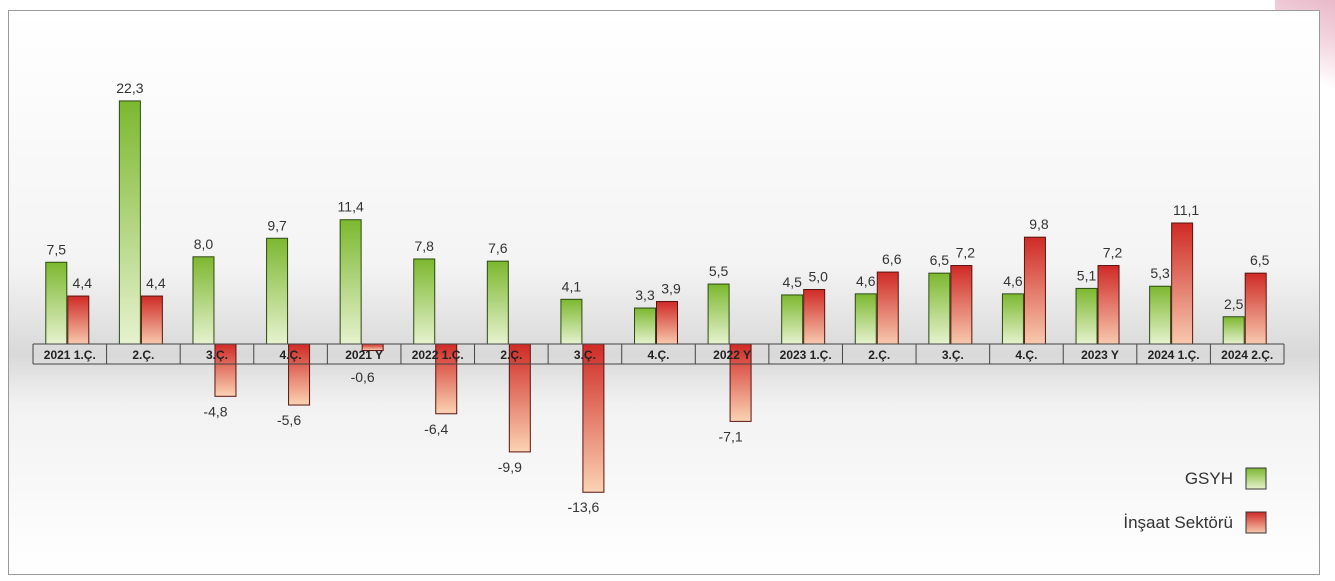  I want to click on value-label-gsyh: 6,5, so click(940, 260).